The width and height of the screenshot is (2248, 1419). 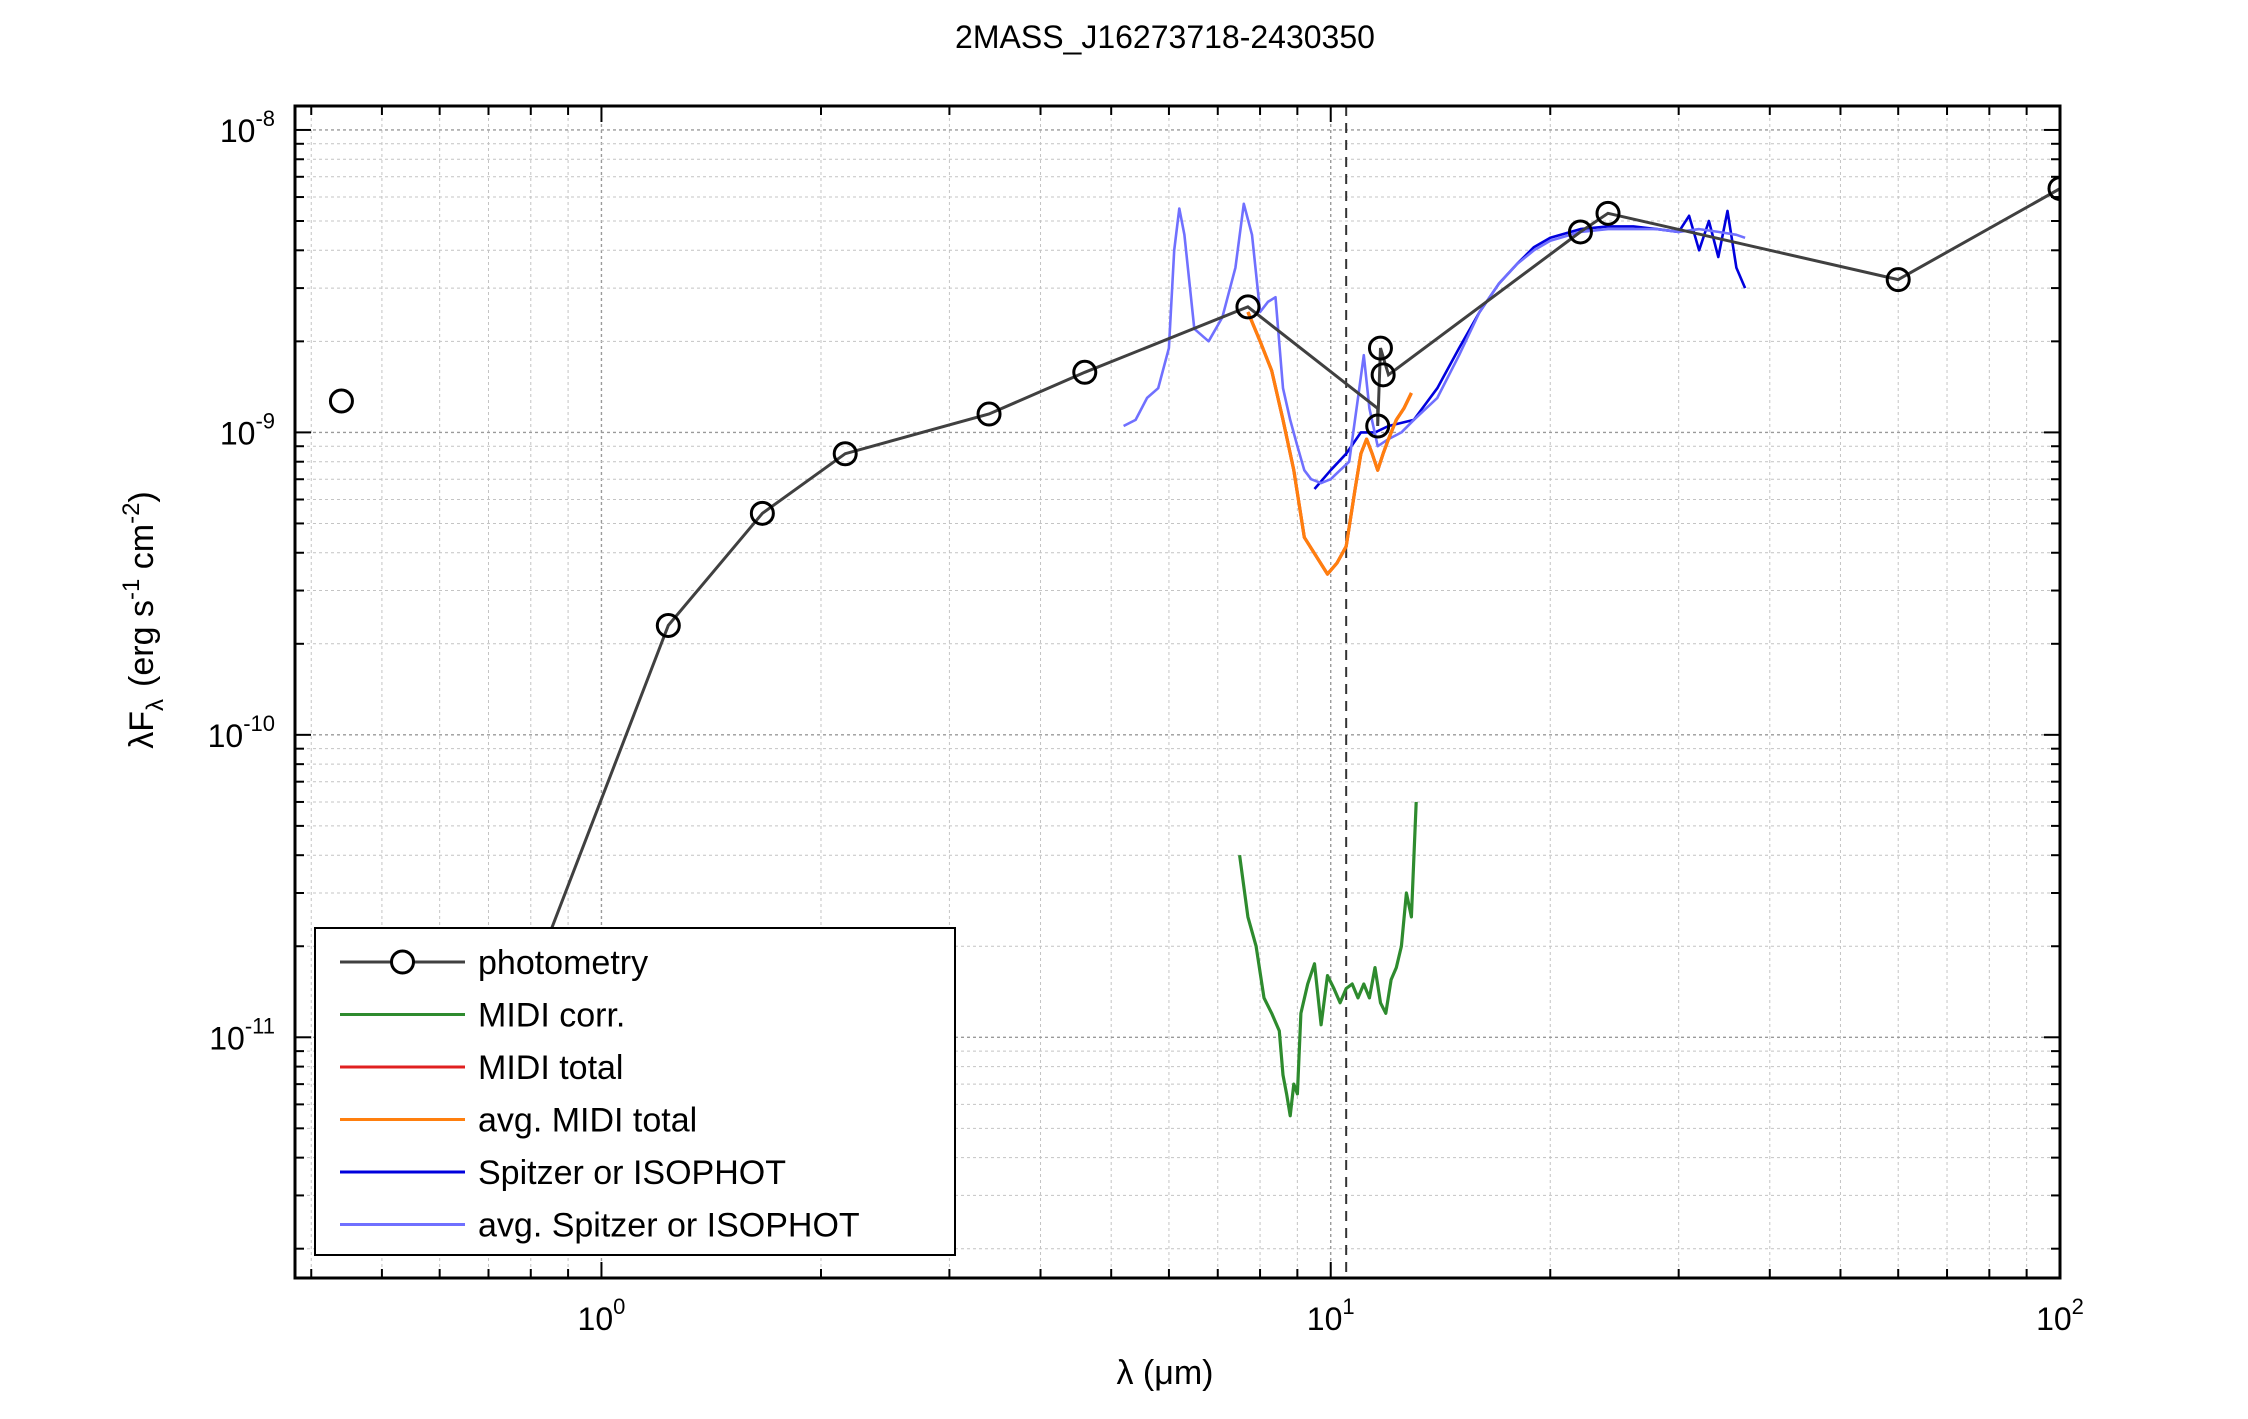 I want to click on series-line-avg-midi-total, so click(x=1329, y=443).